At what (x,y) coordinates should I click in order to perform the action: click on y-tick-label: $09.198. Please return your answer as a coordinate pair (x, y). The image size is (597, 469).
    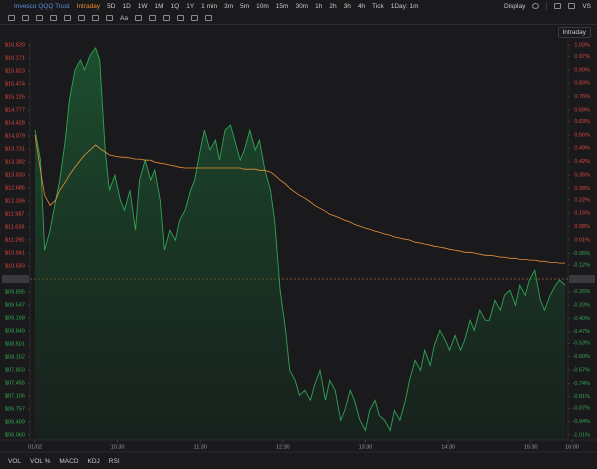
    Looking at the image, I should click on (15, 318).